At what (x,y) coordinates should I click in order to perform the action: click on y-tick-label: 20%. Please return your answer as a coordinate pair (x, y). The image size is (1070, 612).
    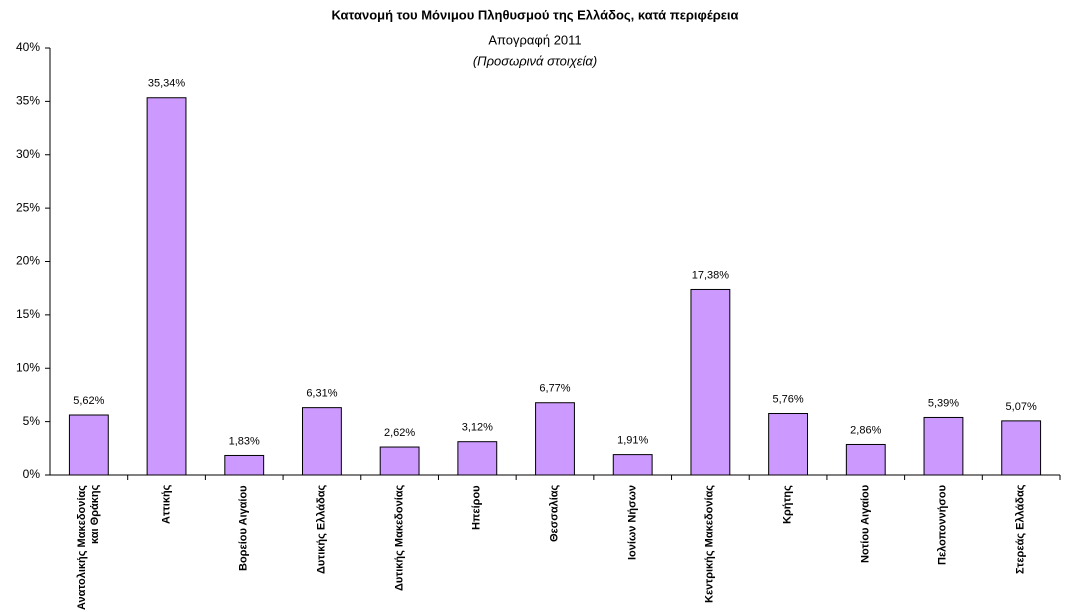
    Looking at the image, I should click on (28, 261).